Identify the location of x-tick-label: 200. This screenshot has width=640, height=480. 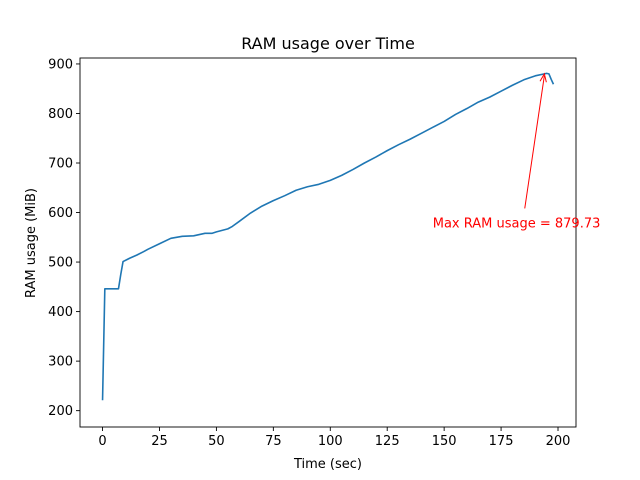
(558, 441).